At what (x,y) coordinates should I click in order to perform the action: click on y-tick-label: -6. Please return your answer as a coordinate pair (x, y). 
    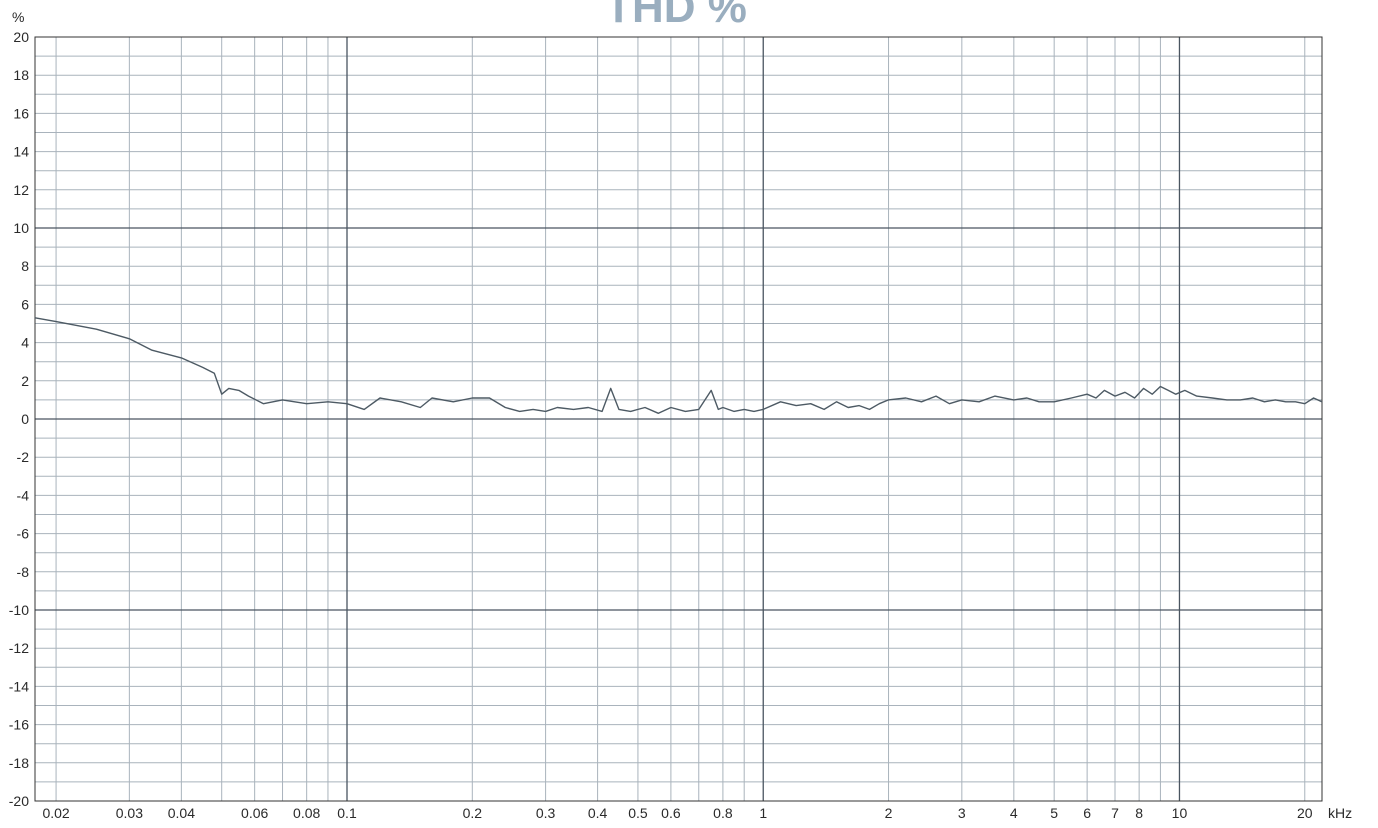
    Looking at the image, I should click on (23, 534).